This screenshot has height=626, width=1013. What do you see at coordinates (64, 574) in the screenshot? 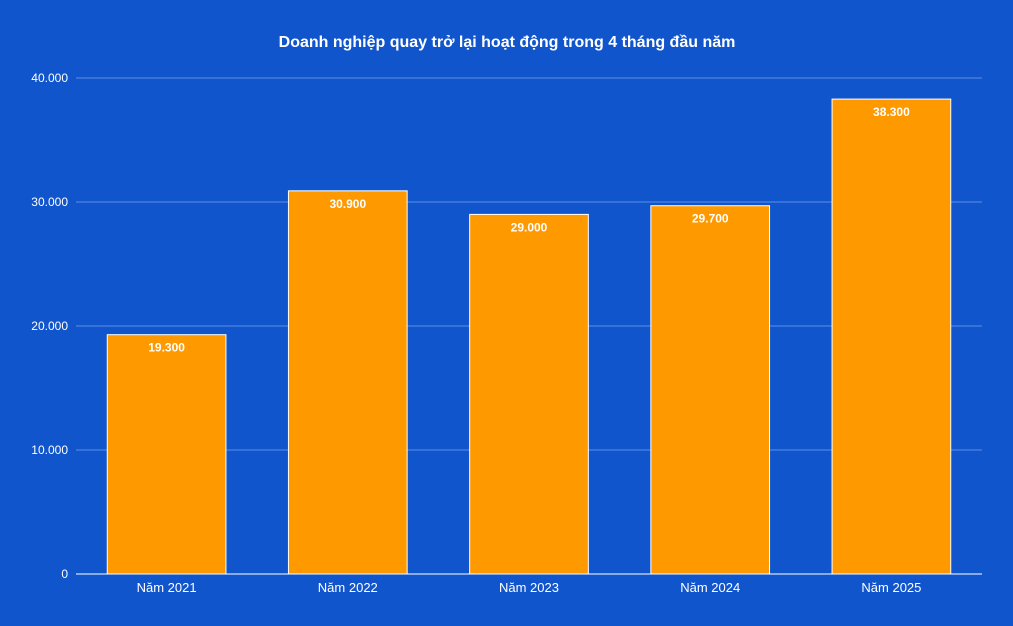
I see `y-tick-label: 0` at bounding box center [64, 574].